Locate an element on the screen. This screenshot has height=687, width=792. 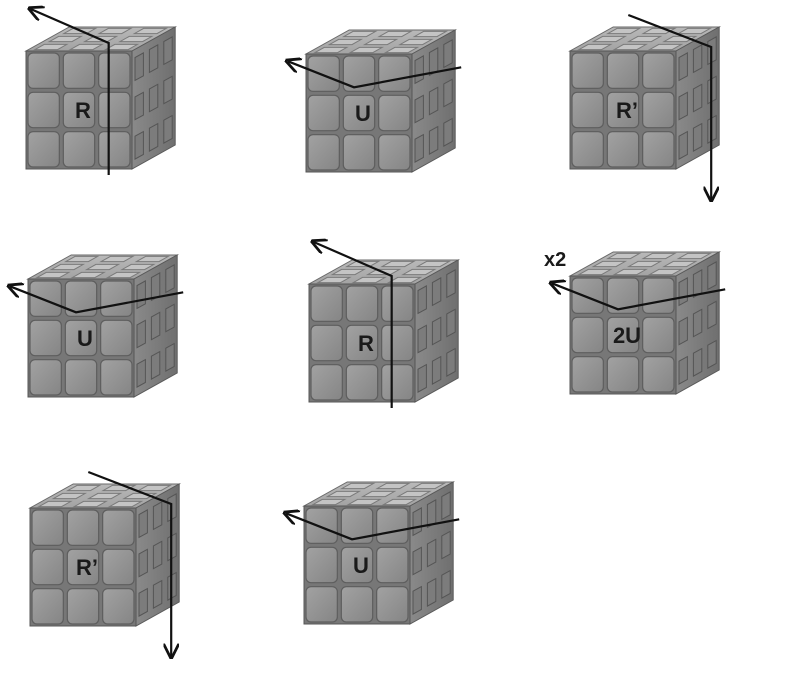
move-label: R’ is located at coordinates (87, 567).